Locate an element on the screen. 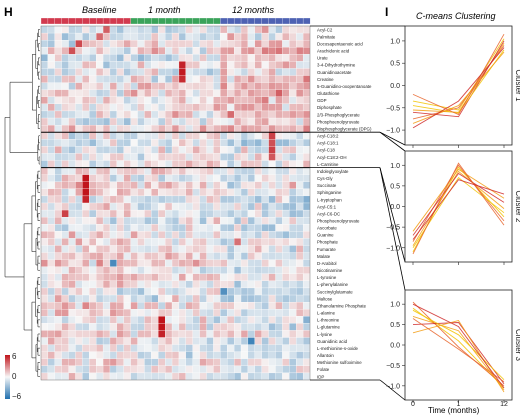  cluster-panel-frame is located at coordinates (458, 85).